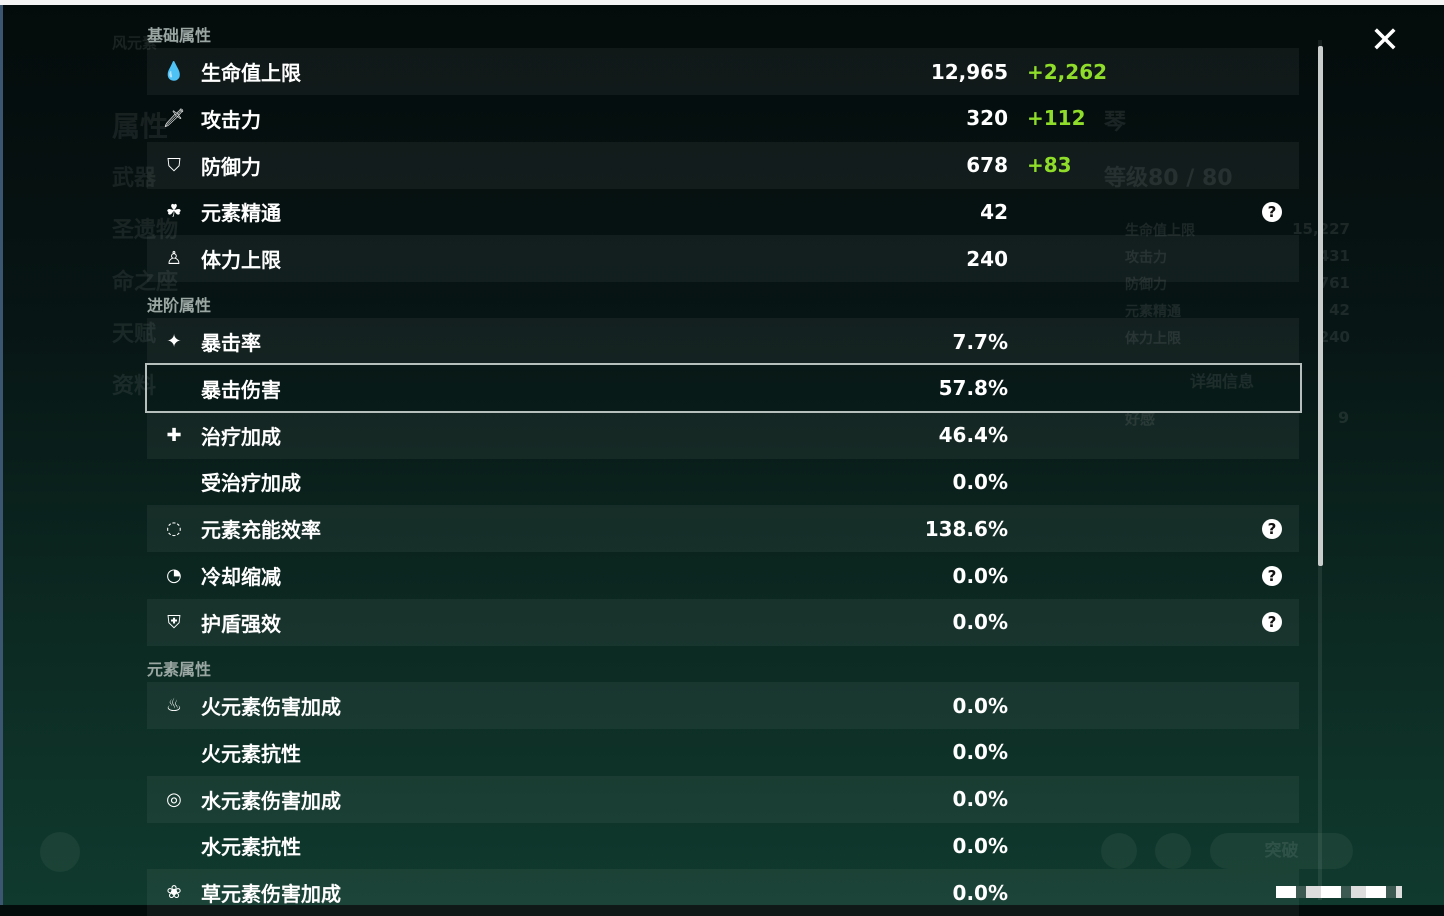 This screenshot has width=1444, height=916. Describe the element at coordinates (1153, 339) in the screenshot. I see `bg-side-stat-label: 体力上限` at that location.